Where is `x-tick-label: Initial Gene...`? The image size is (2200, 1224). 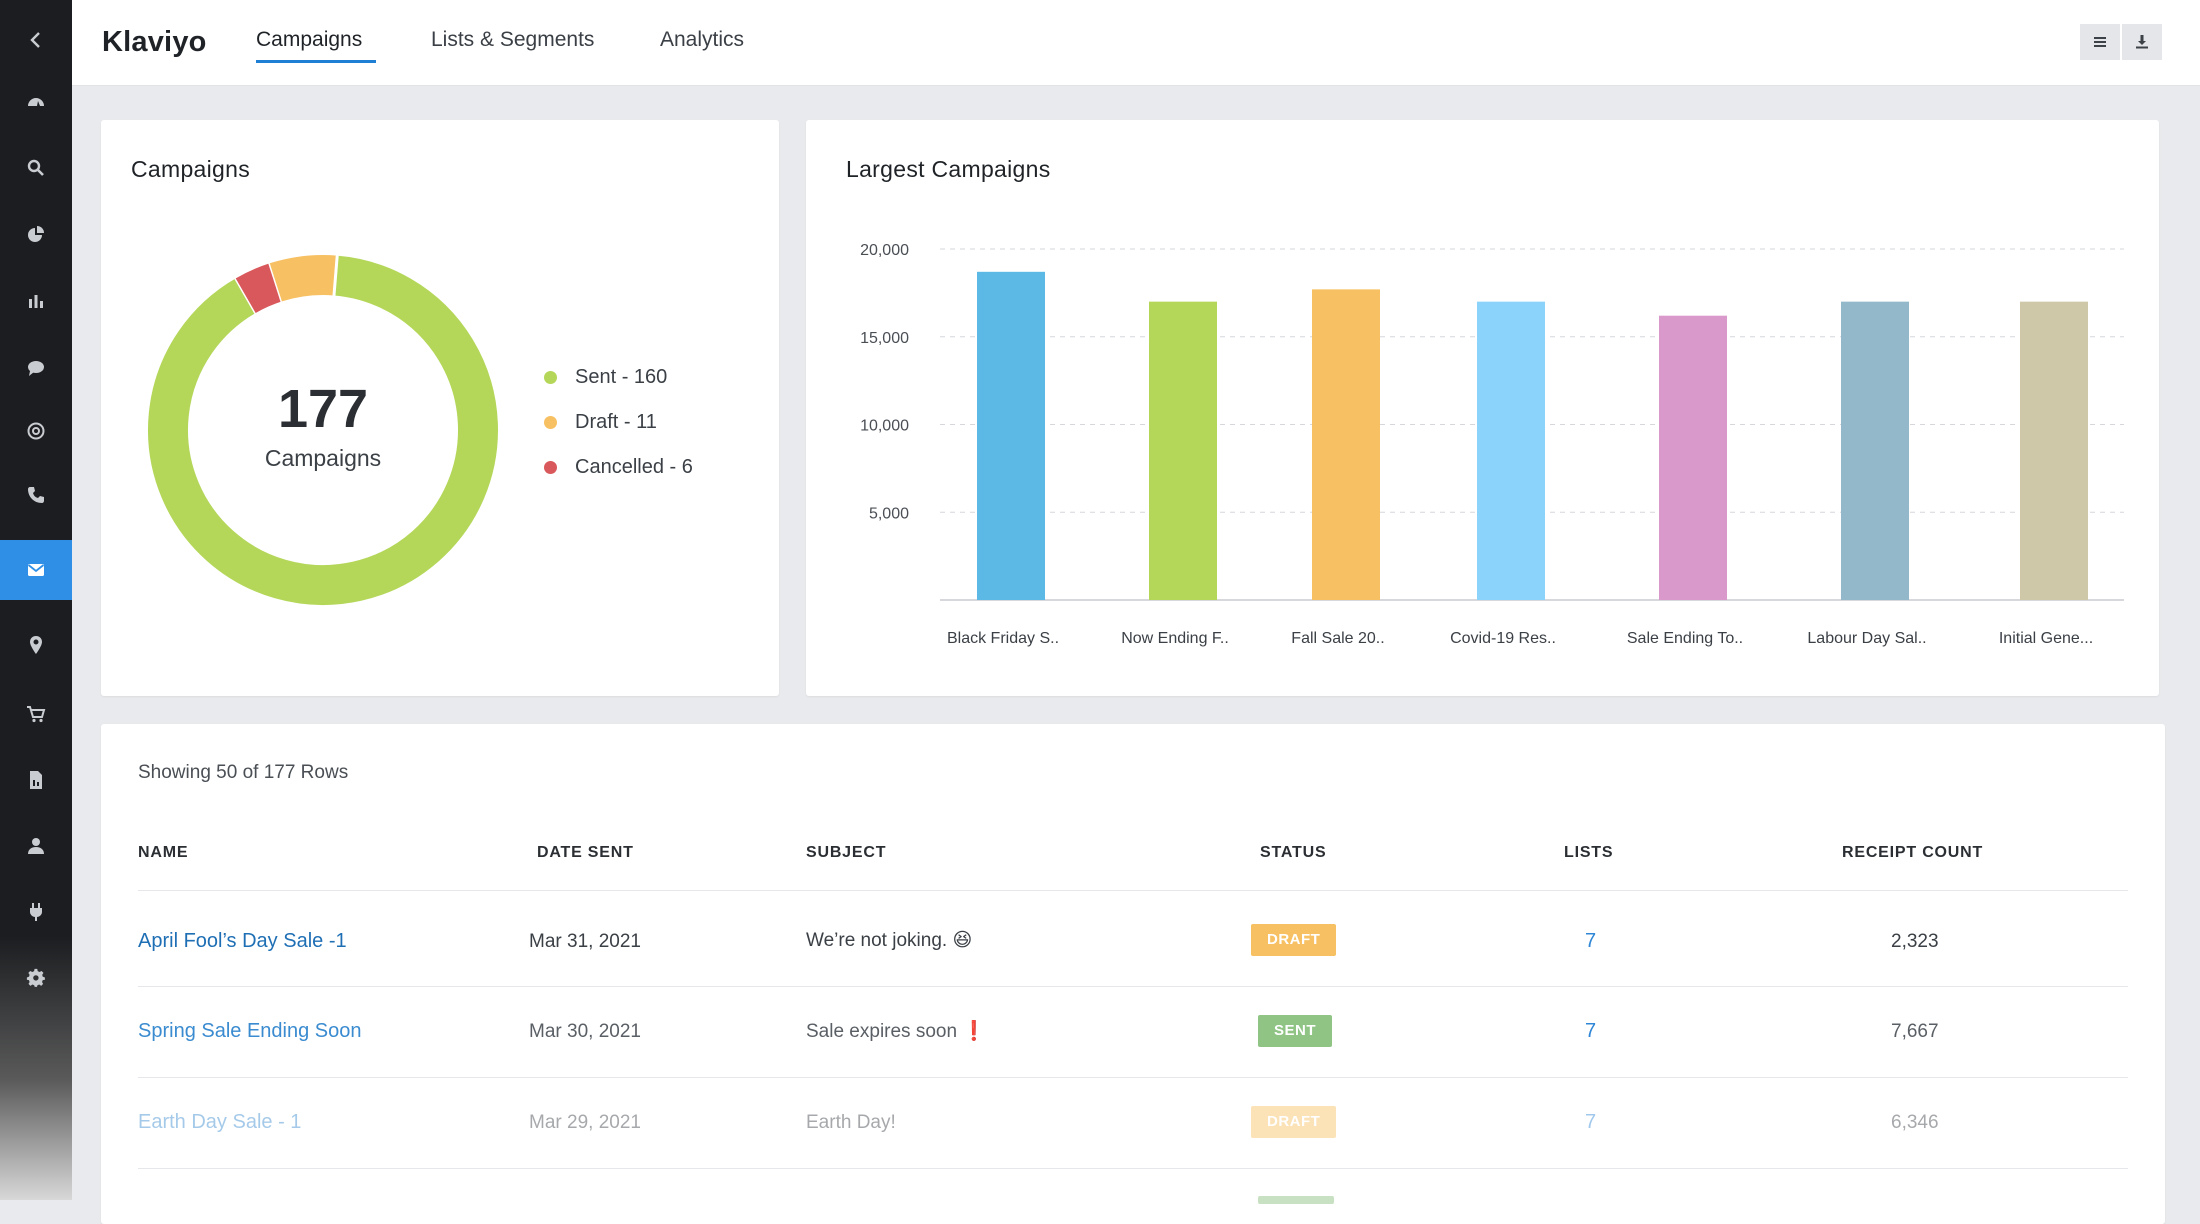 x-tick-label: Initial Gene... is located at coordinates (2046, 638).